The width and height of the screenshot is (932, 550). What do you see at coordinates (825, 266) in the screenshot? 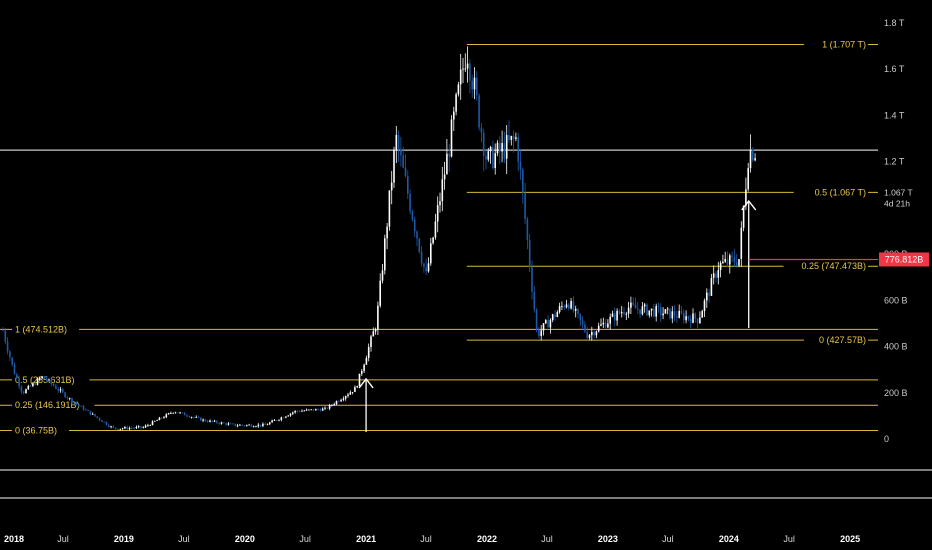
I see `fib-label-bg` at bounding box center [825, 266].